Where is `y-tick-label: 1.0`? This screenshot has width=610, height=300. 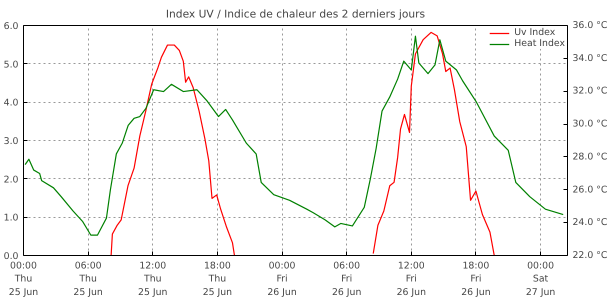
y-tick-label: 1.0 is located at coordinates (11, 218).